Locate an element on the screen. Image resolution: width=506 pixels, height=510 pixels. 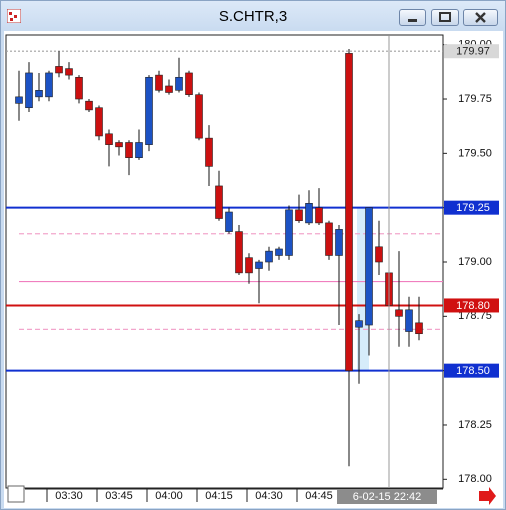
y-tick-label: 179.75 is located at coordinates (475, 99).